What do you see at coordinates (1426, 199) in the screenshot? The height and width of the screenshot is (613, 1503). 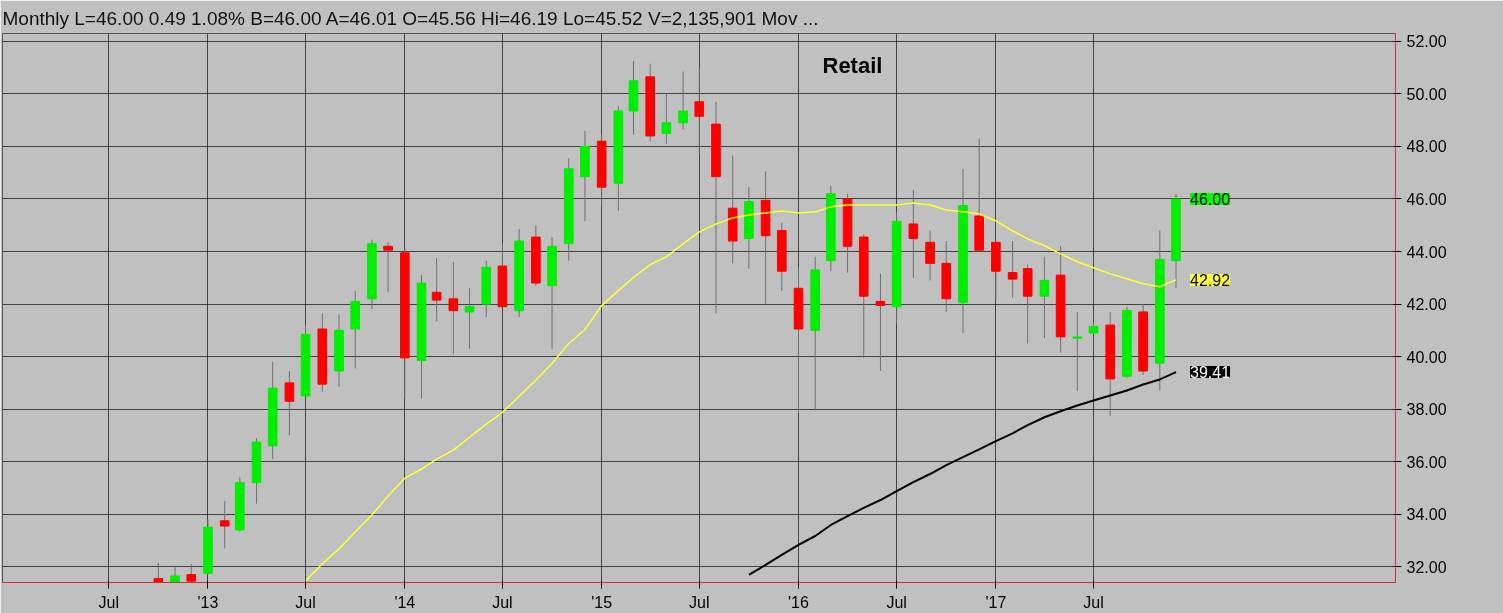 I see `y-tick-label: 46.00` at bounding box center [1426, 199].